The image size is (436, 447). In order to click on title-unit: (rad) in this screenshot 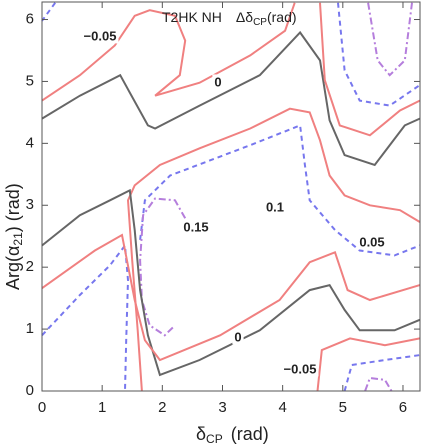, I will do `click(282, 17)`.